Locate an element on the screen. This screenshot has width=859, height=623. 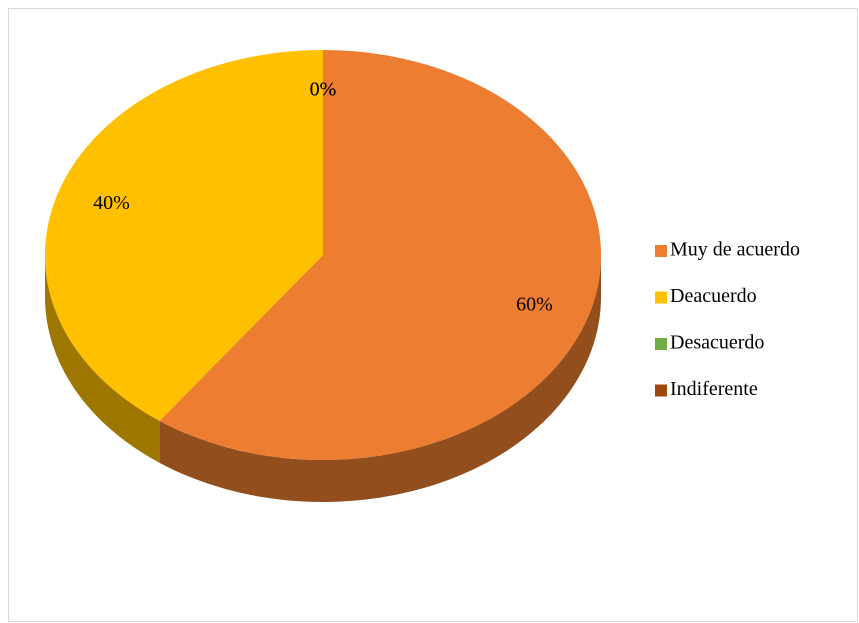
legend-label: Indiferente is located at coordinates (714, 389).